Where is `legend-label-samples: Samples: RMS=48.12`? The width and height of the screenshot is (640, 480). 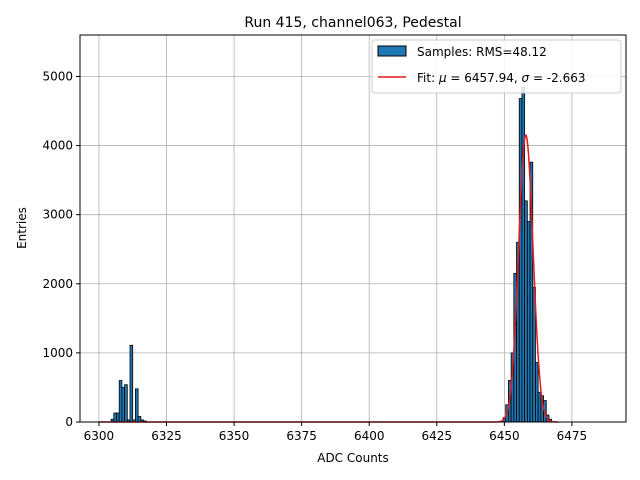
legend-label-samples: Samples: RMS=48.12 is located at coordinates (482, 52).